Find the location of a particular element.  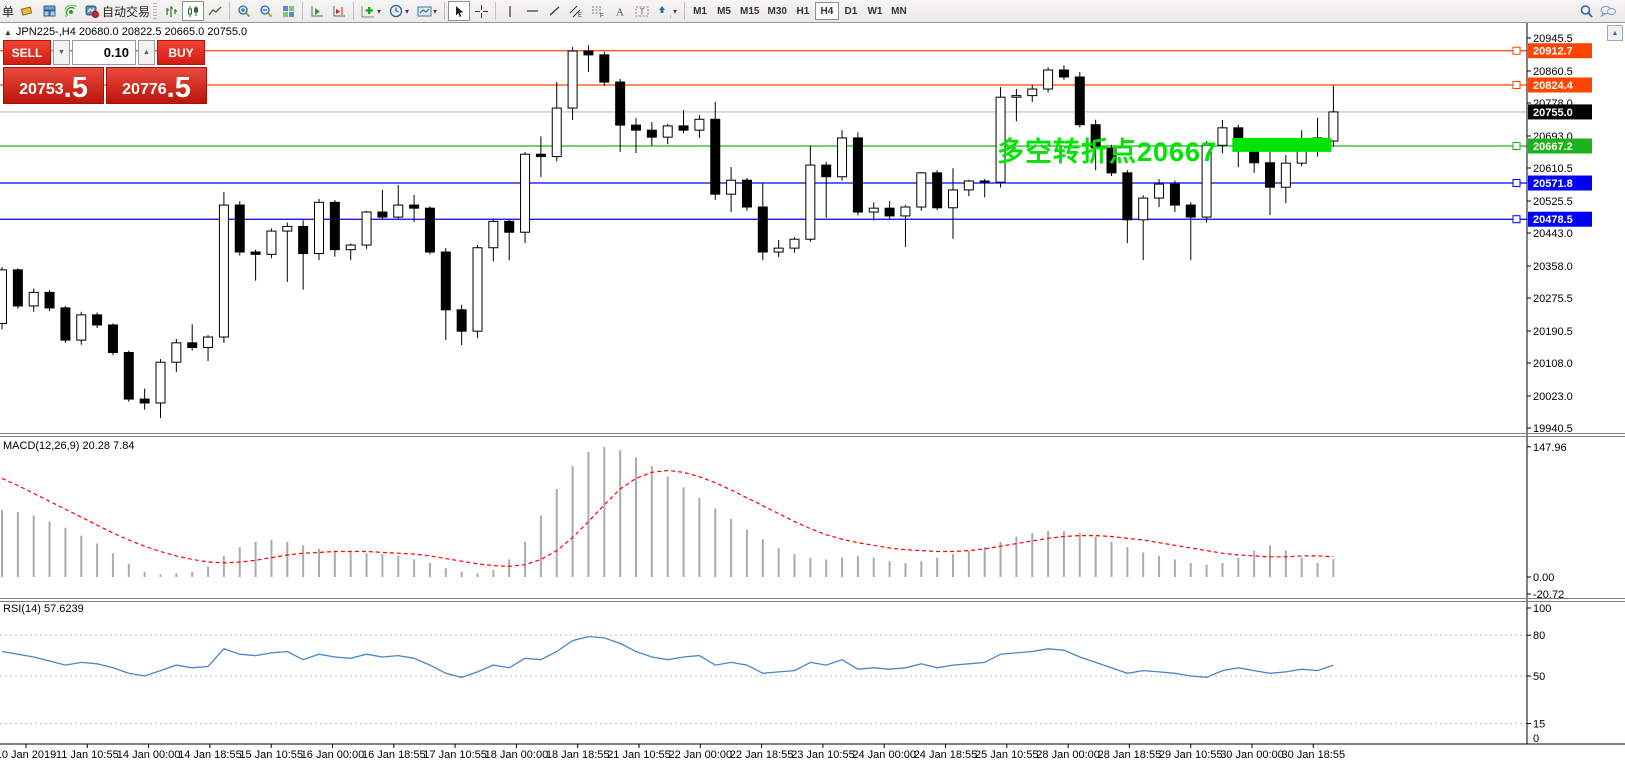

new-order-button-partial: 单 is located at coordinates (8, 11).